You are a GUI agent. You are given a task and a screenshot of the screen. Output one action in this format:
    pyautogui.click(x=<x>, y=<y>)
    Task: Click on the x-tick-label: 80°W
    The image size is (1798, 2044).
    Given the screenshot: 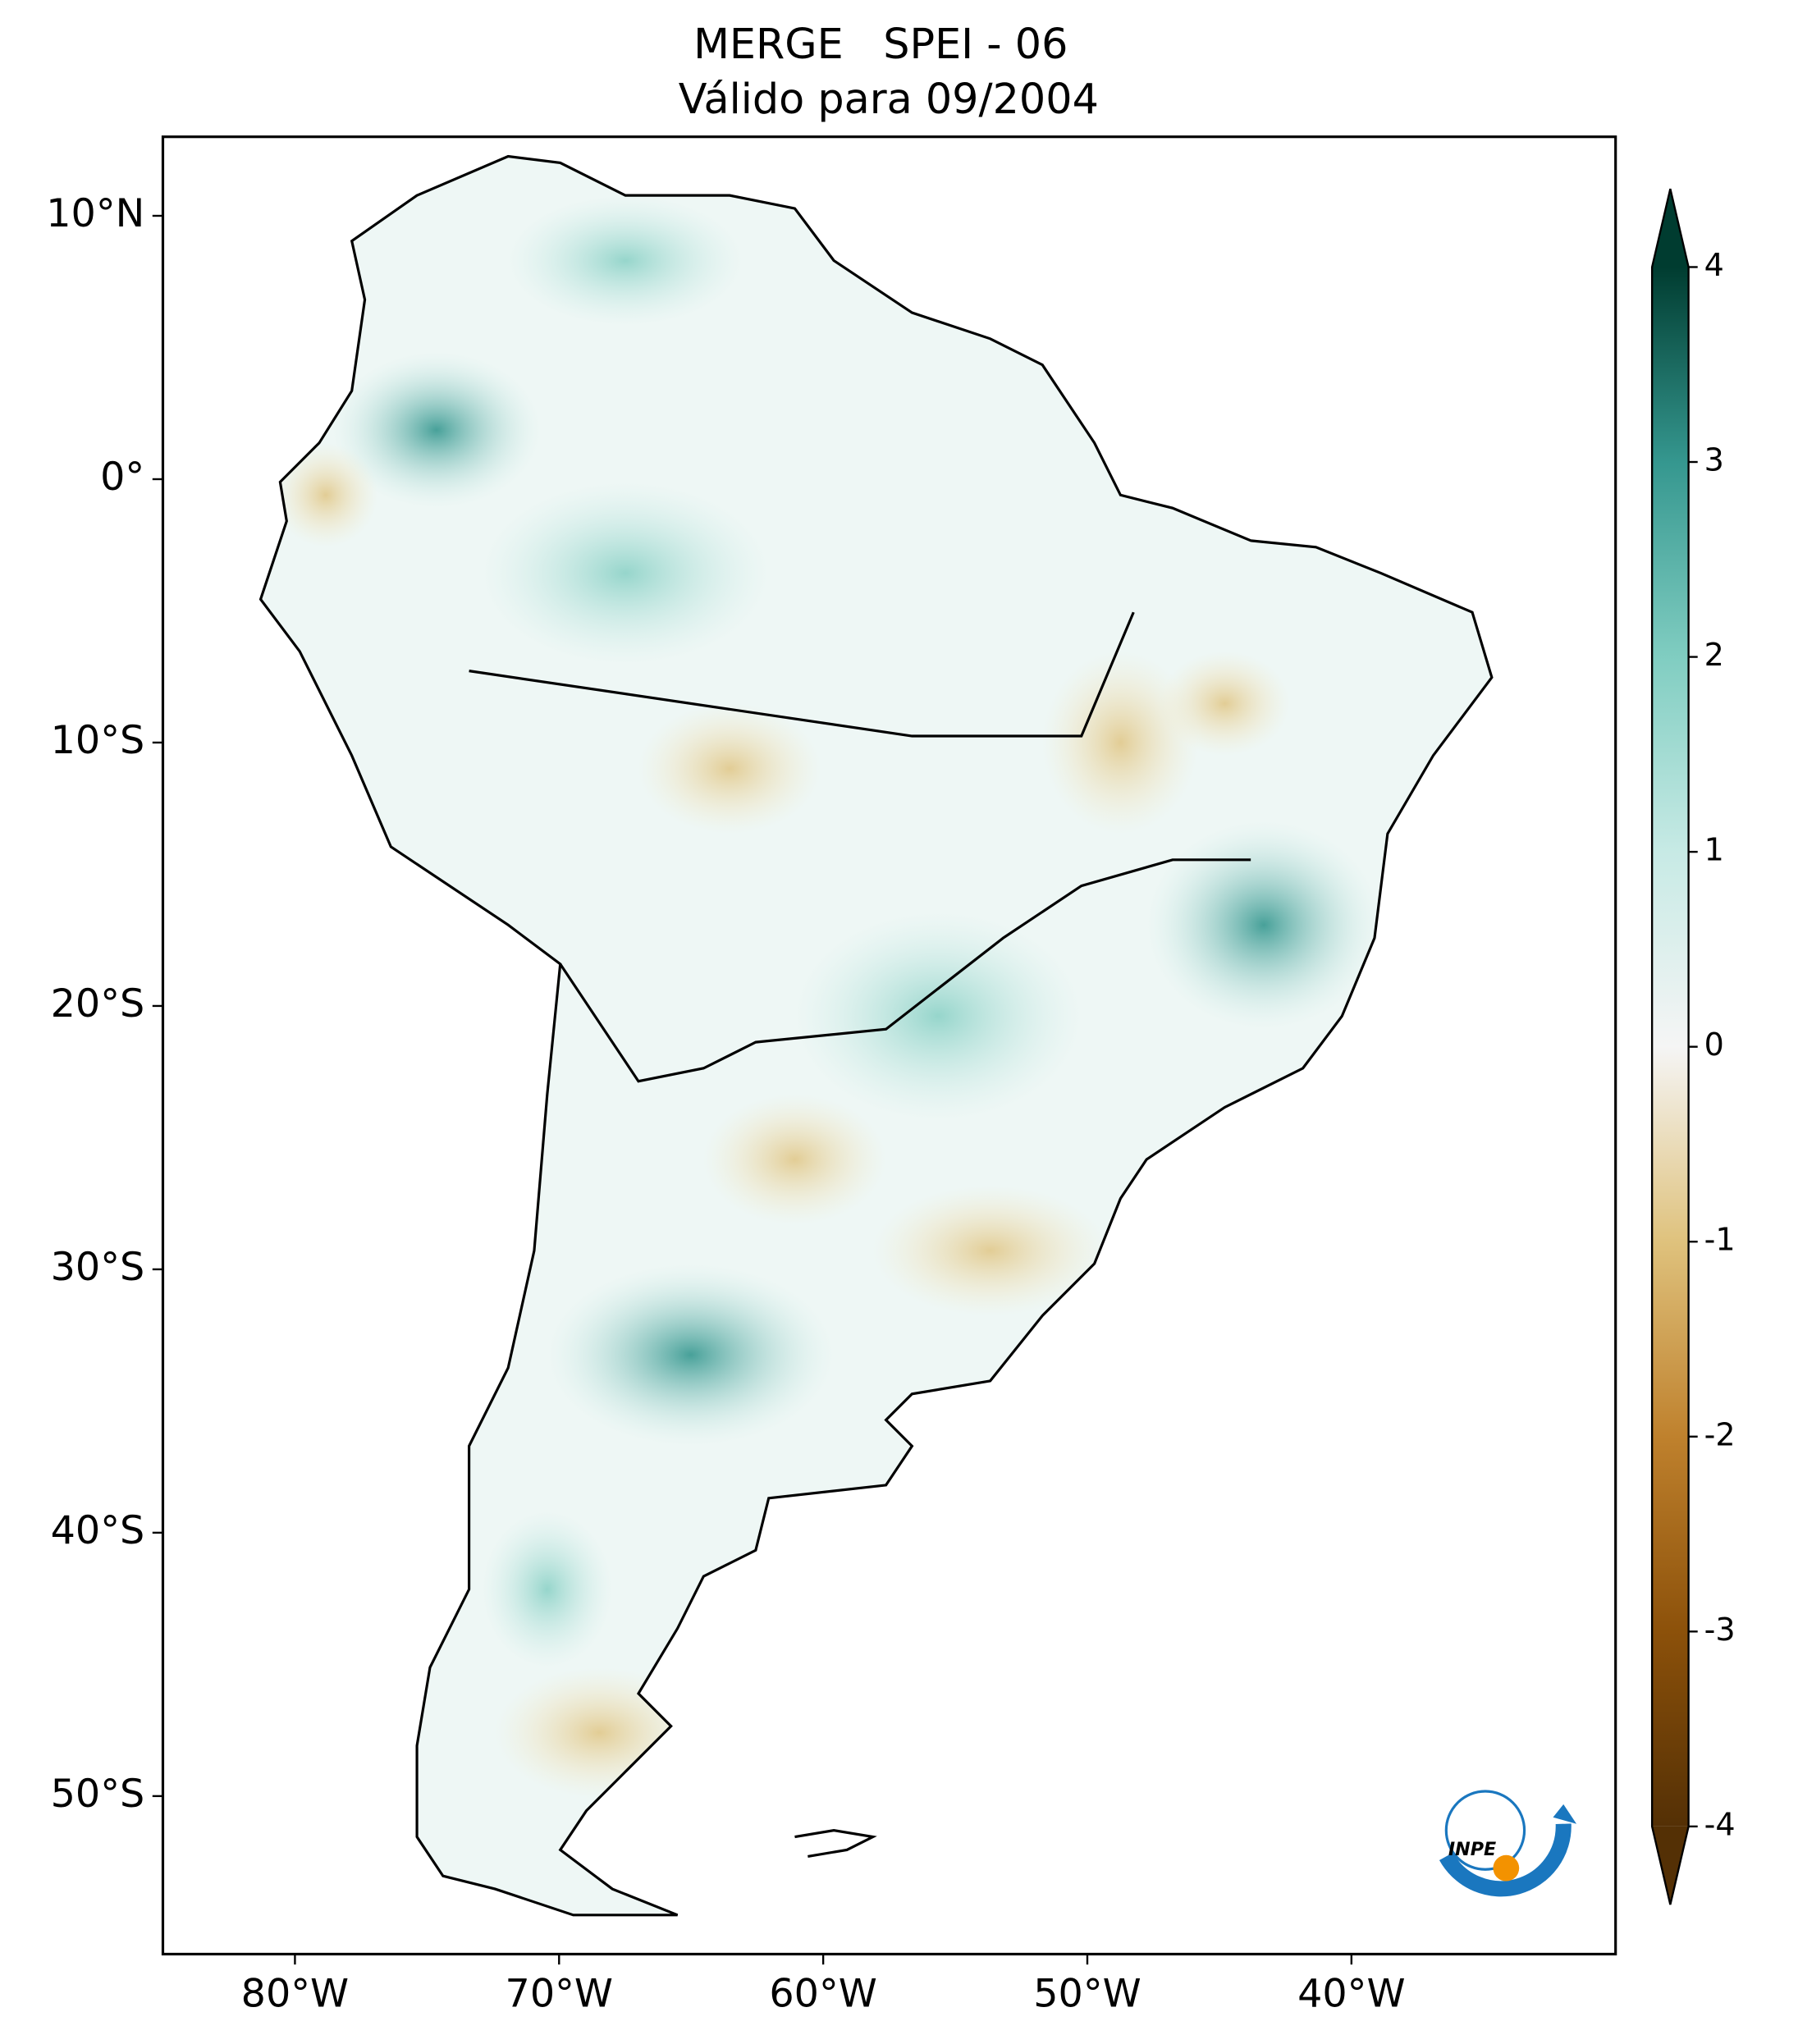 What is the action you would take?
    pyautogui.click(x=295, y=1994)
    